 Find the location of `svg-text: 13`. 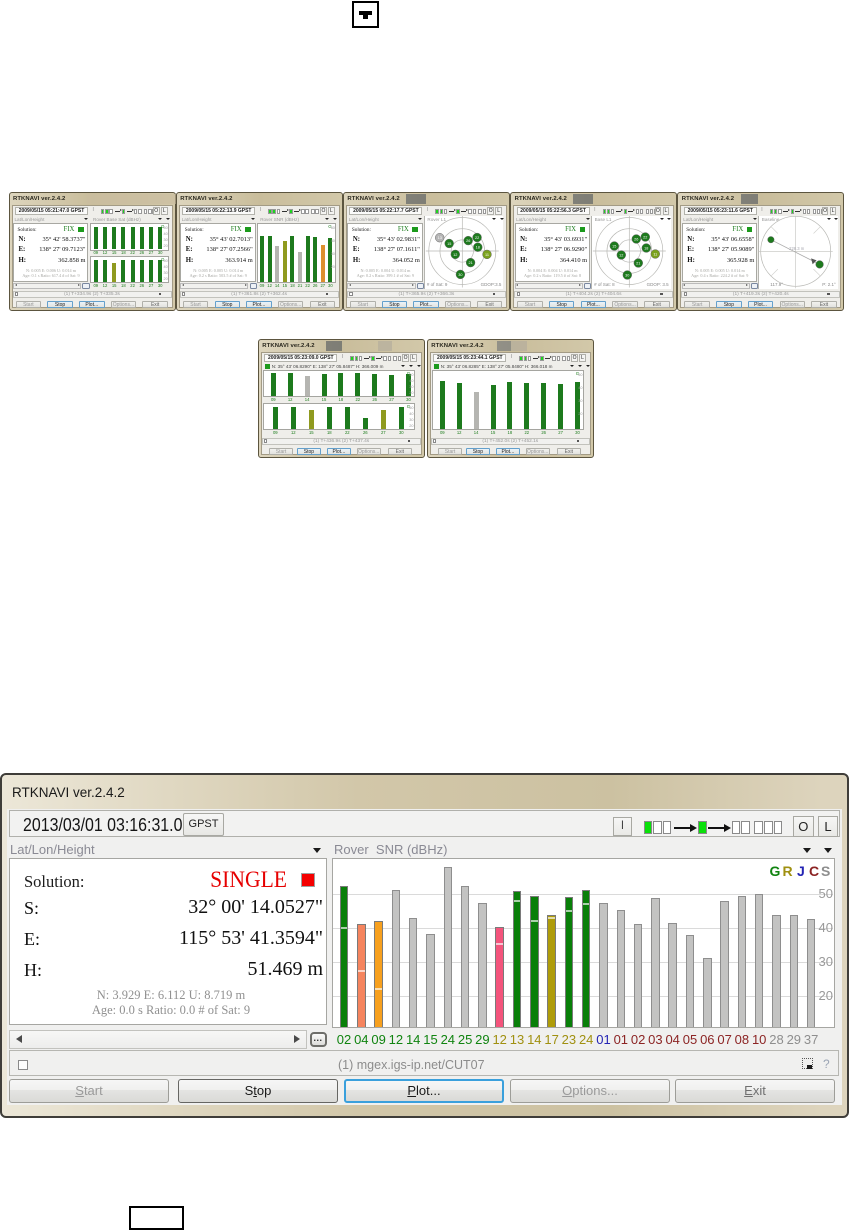

svg-text: 13 is located at coordinates (439, 238).